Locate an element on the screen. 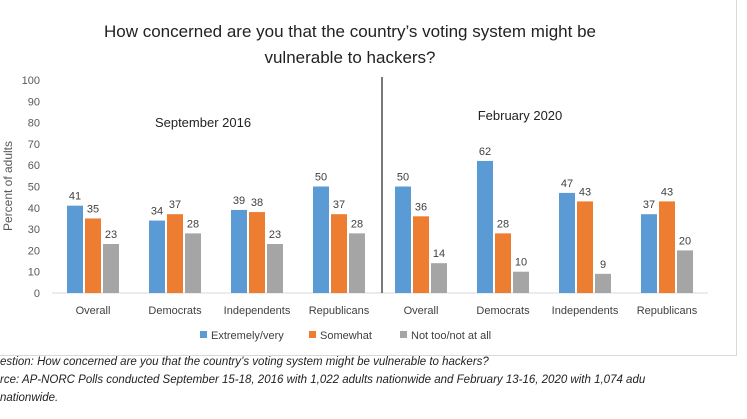 This screenshot has width=747, height=419. data-label: 62 is located at coordinates (485, 152).